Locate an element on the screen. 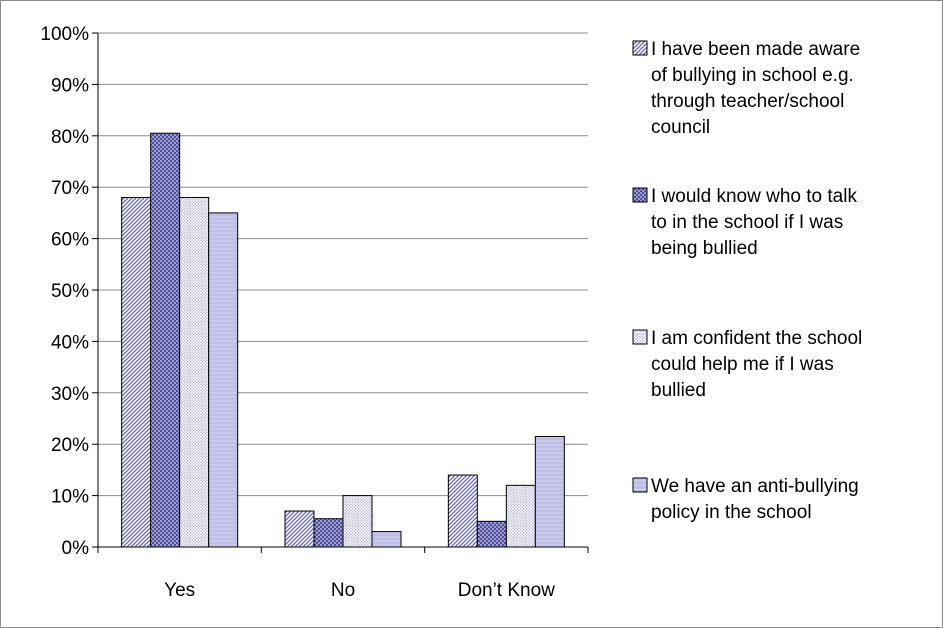 The image size is (943, 628). y-tick-label: 50% is located at coordinates (70, 291).